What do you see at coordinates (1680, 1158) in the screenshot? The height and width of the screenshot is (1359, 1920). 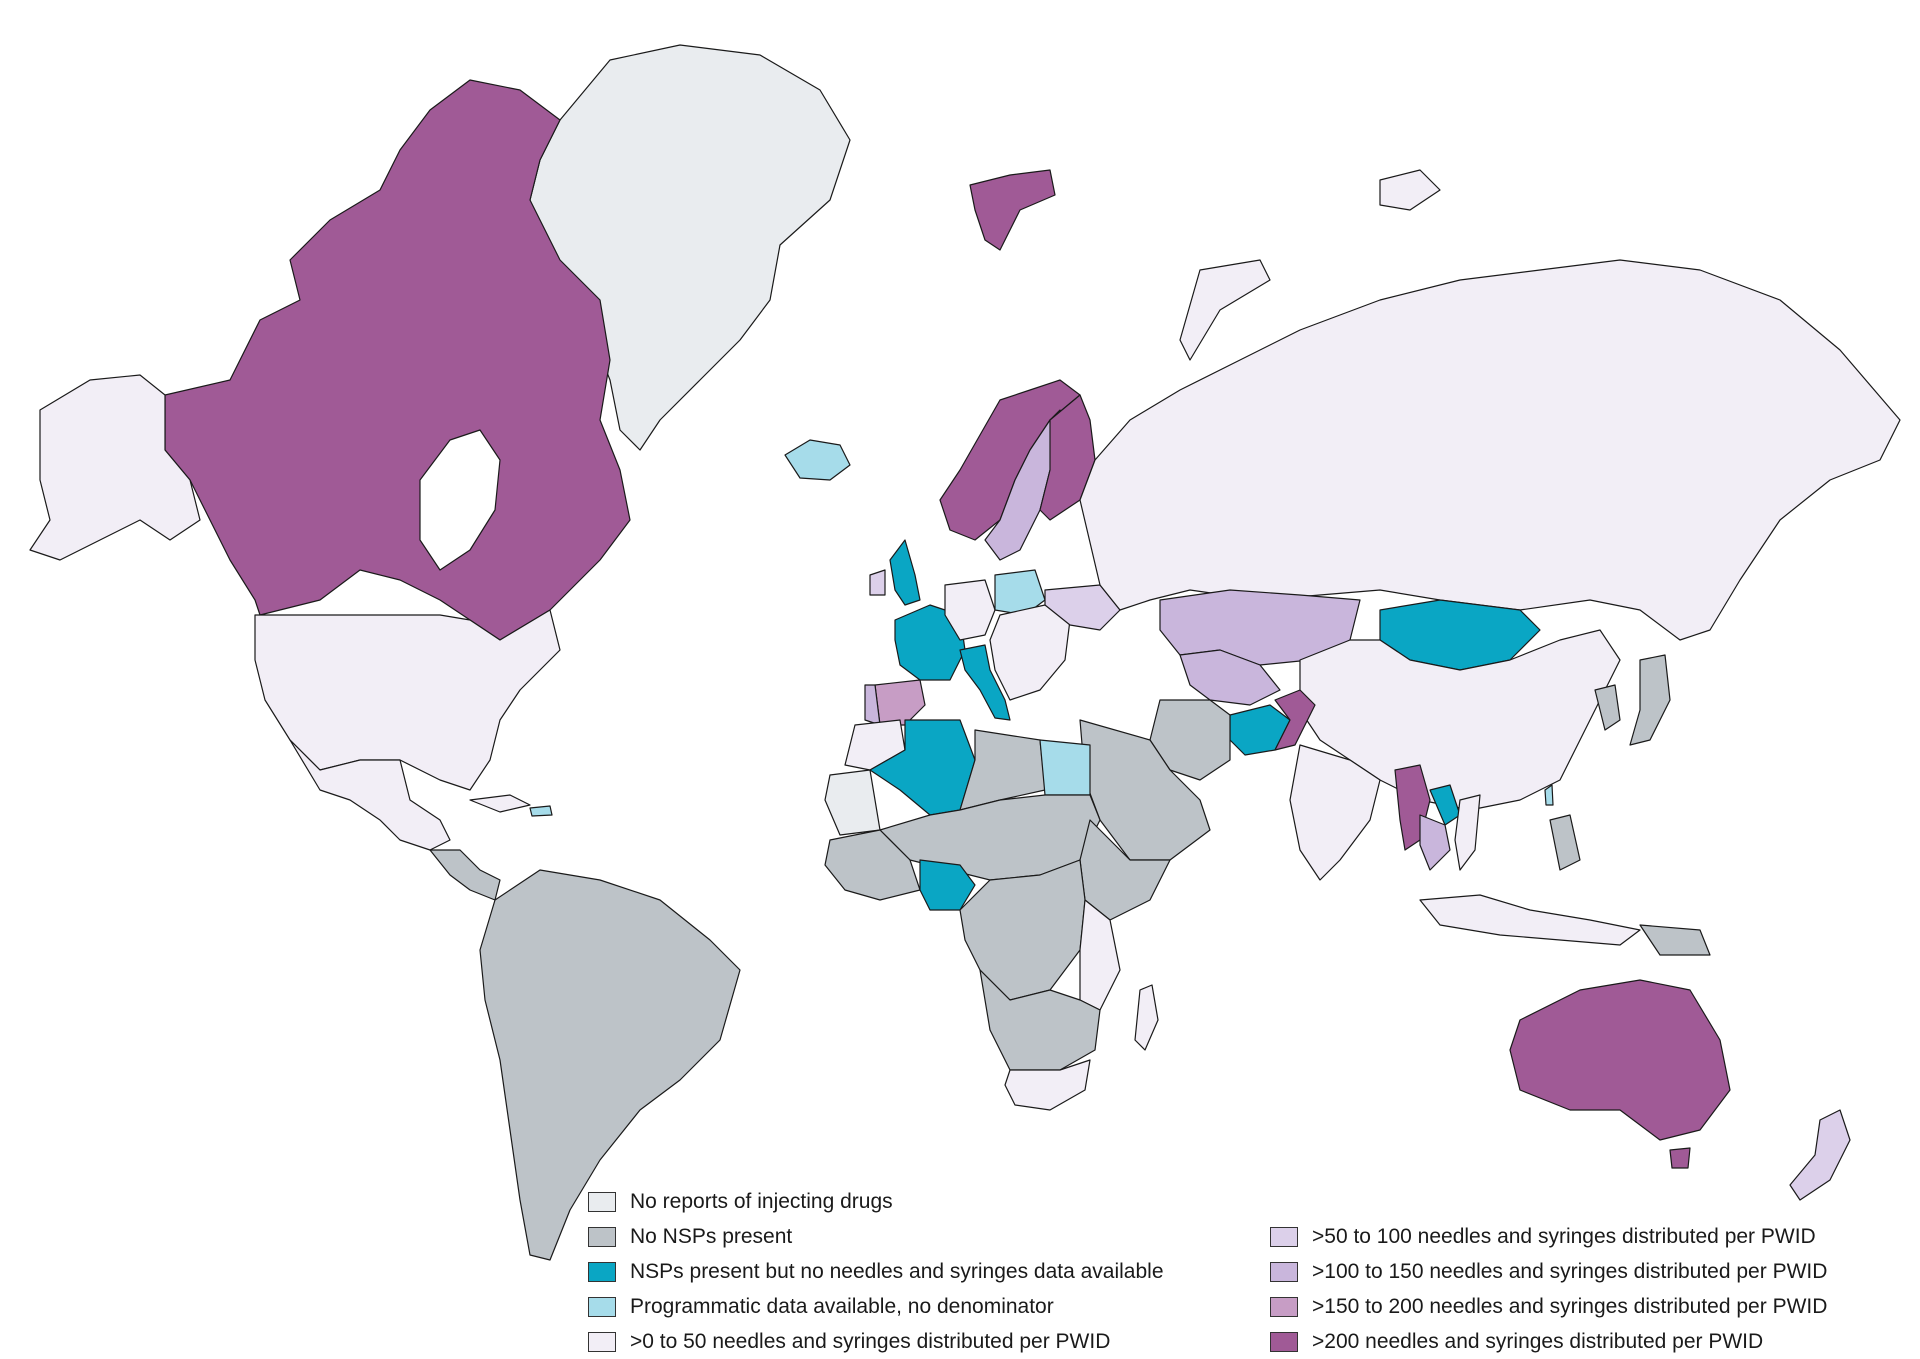 I see `region-tasmania` at bounding box center [1680, 1158].